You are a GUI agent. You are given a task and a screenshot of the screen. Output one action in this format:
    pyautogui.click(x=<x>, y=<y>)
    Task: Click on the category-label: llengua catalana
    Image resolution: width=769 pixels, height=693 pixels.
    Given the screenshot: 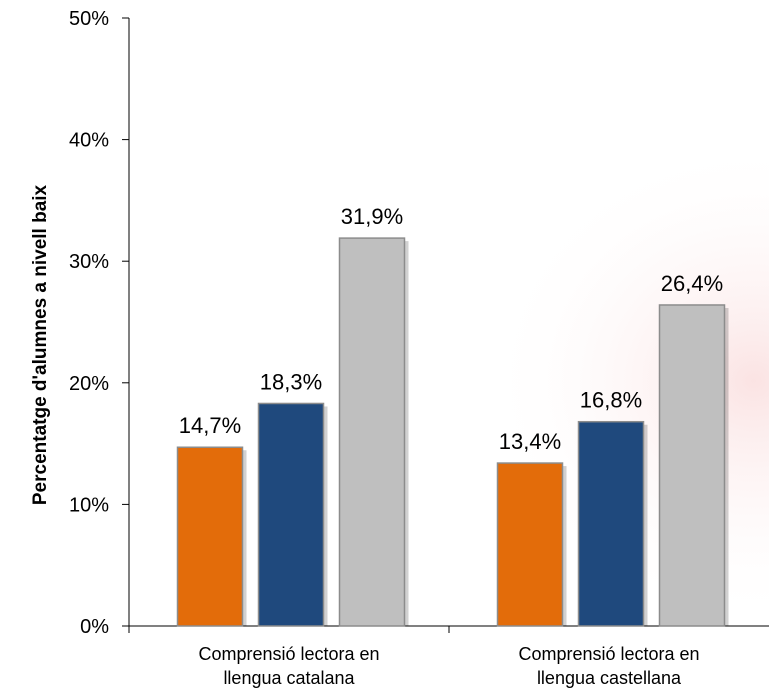 What is the action you would take?
    pyautogui.click(x=289, y=678)
    